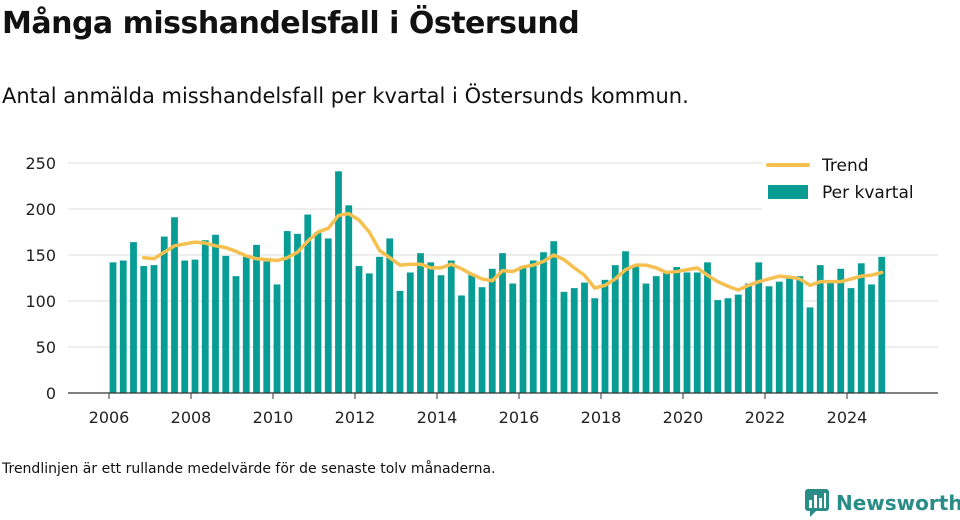  I want to click on x-tick-label: 2014, so click(437, 417).